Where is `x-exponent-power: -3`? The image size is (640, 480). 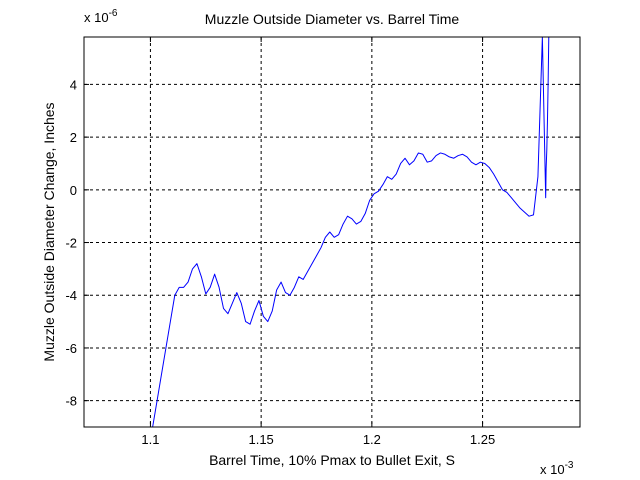
x-exponent-power: -3 is located at coordinates (569, 465).